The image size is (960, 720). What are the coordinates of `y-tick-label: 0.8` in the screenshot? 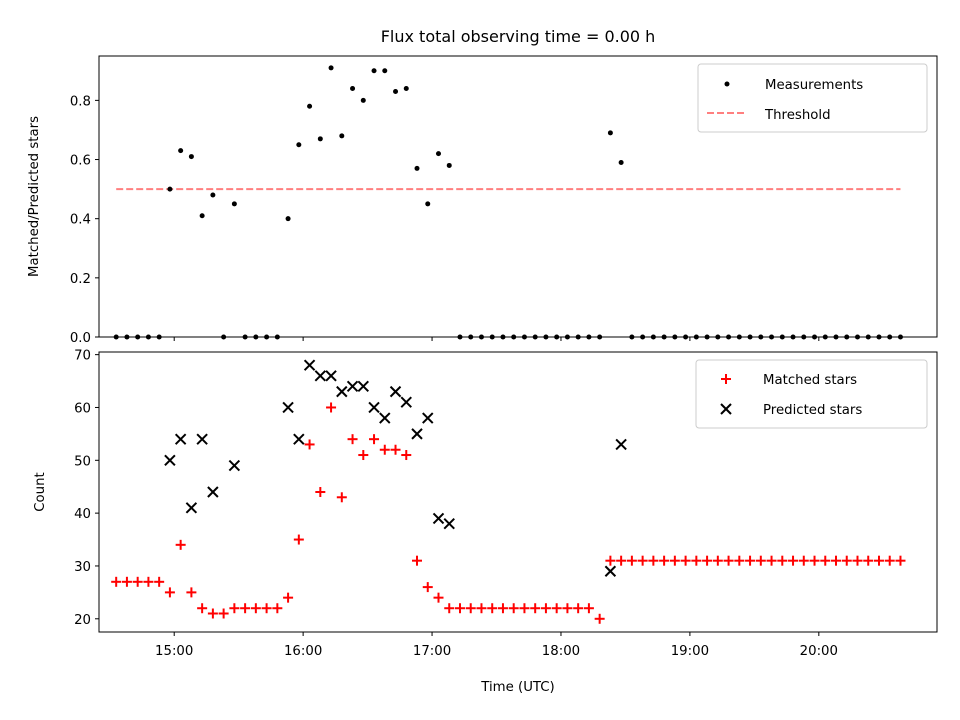 It's located at (80, 101).